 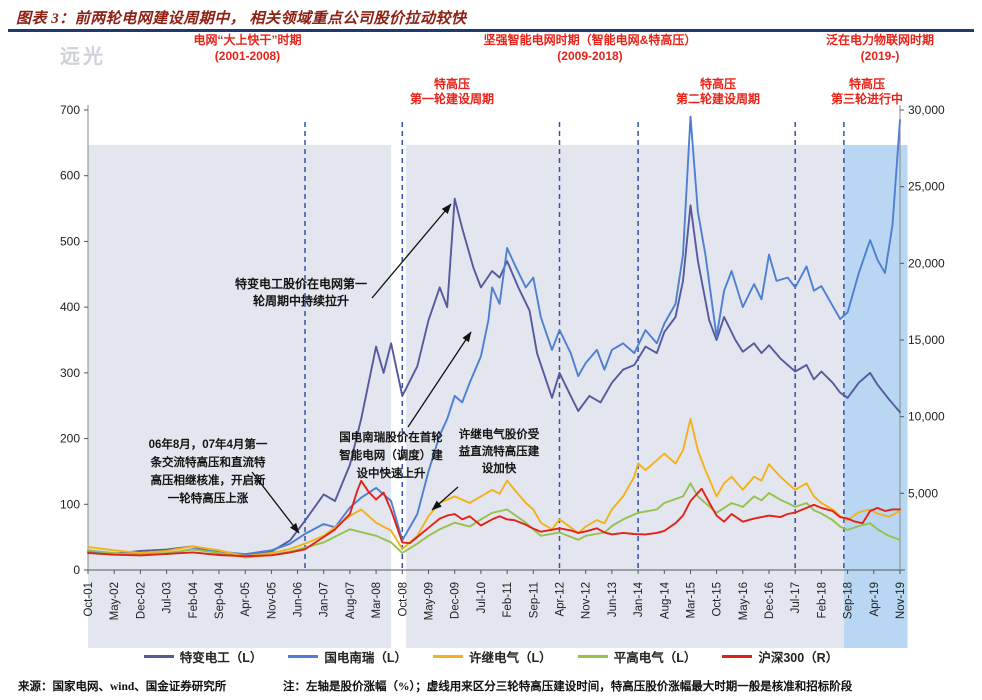 What do you see at coordinates (403, 599) in the screenshot?
I see `x-axis-tick: Oct-08` at bounding box center [403, 599].